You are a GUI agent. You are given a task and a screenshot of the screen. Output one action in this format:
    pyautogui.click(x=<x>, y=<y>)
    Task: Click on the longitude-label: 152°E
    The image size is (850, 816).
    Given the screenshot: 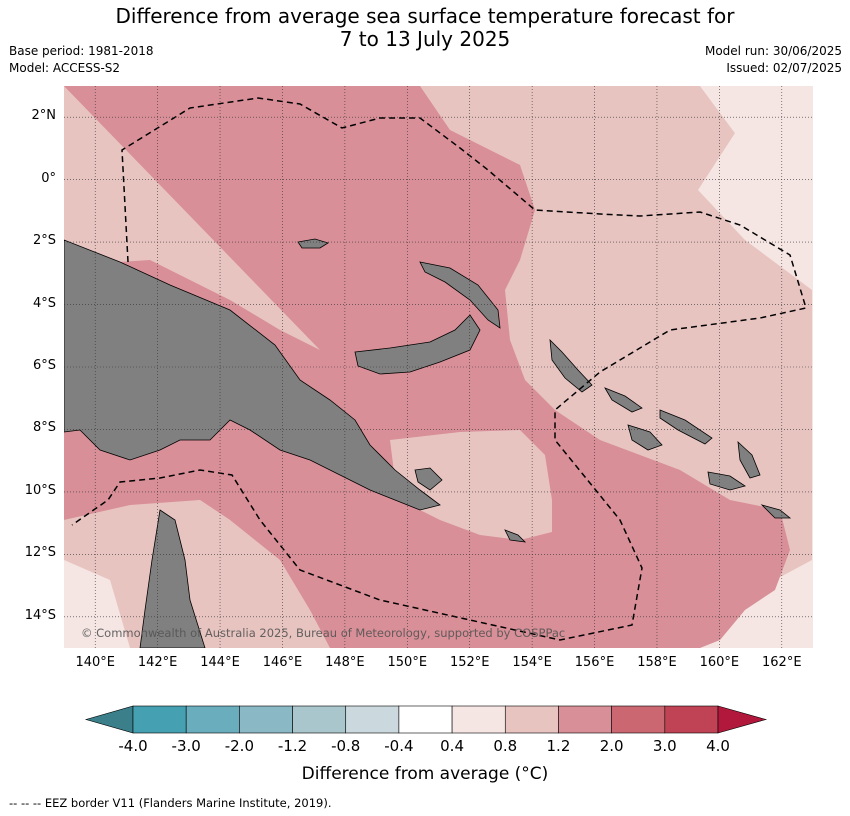 What is the action you would take?
    pyautogui.click(x=469, y=662)
    